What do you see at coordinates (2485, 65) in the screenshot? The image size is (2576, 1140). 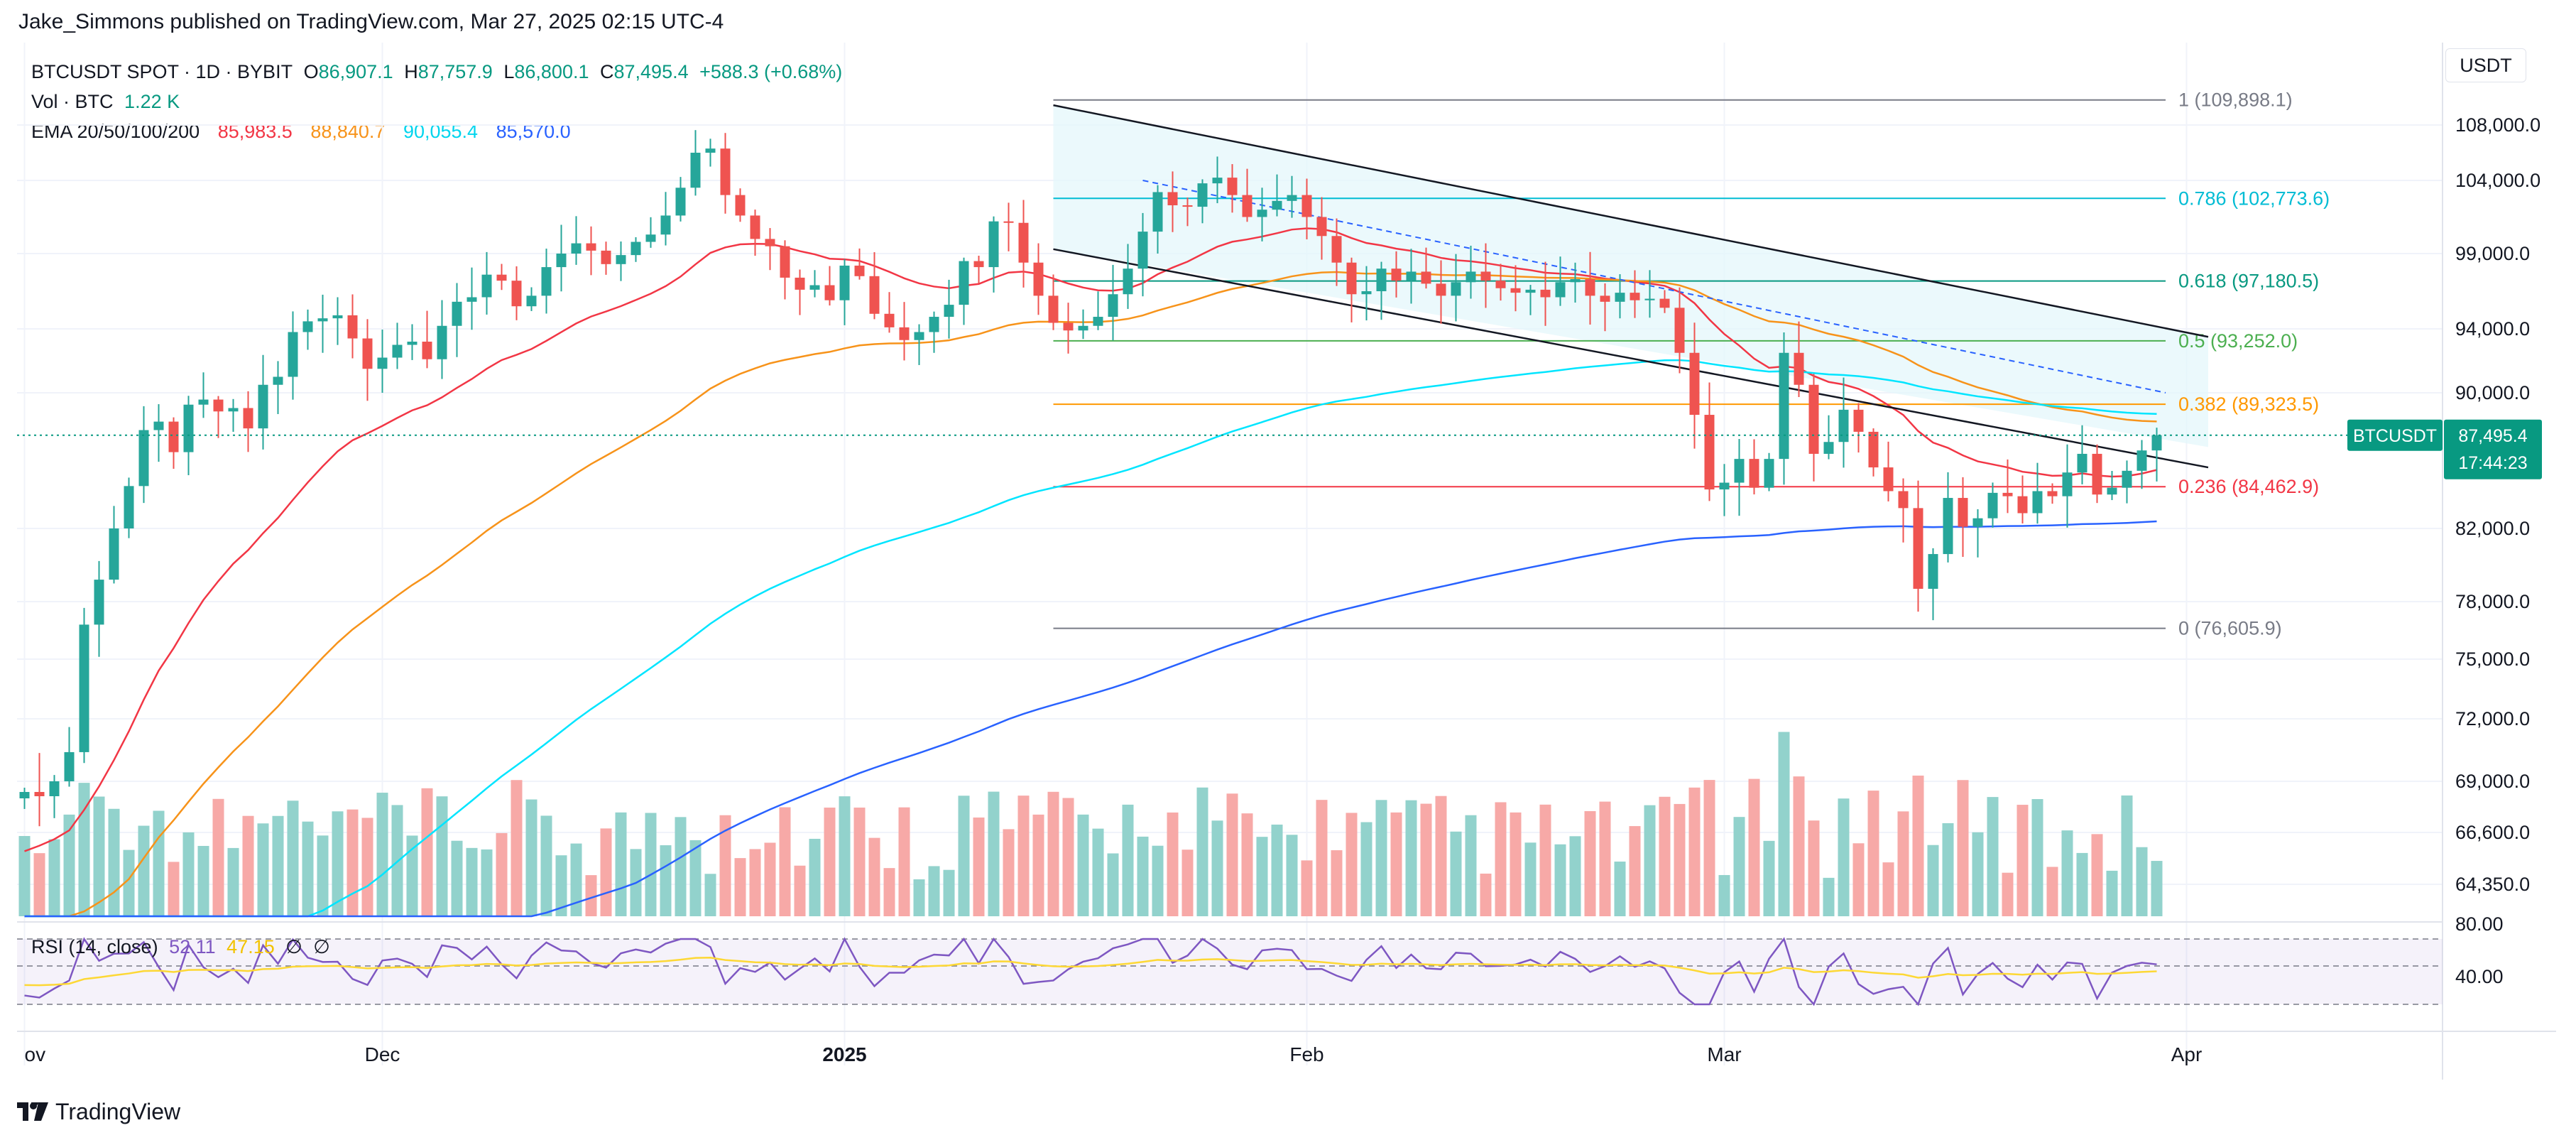 I see `currency-unit-button: USDT` at bounding box center [2485, 65].